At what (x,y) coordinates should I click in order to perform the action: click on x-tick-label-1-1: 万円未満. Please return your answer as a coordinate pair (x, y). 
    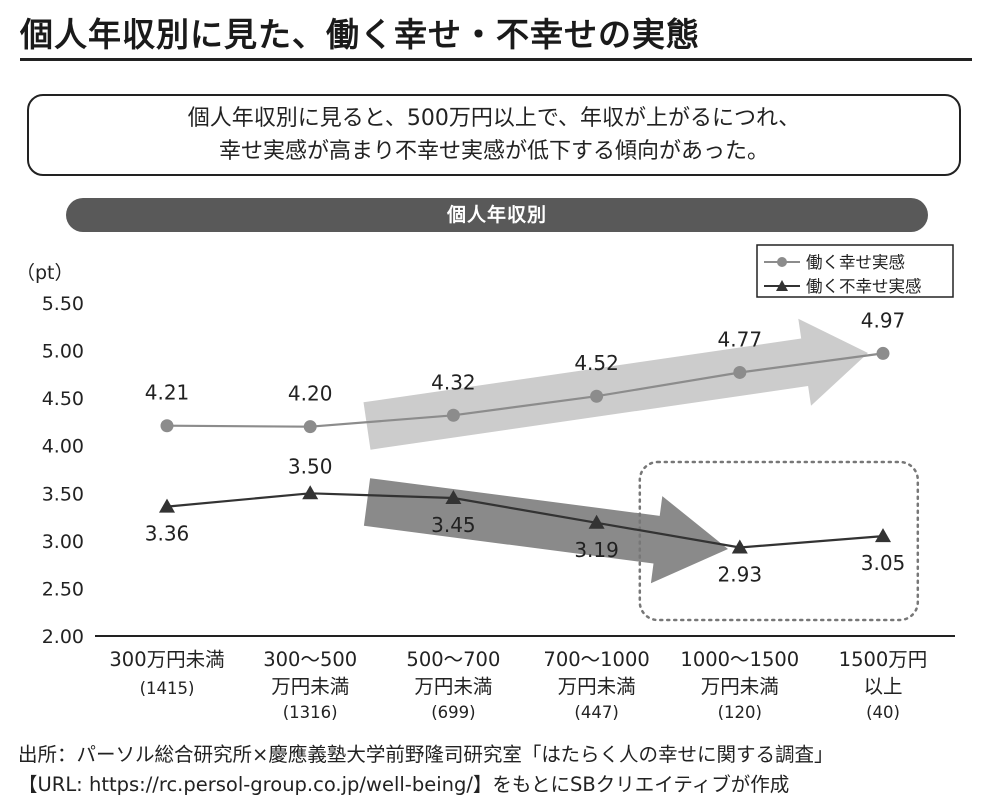
    Looking at the image, I should click on (310, 686).